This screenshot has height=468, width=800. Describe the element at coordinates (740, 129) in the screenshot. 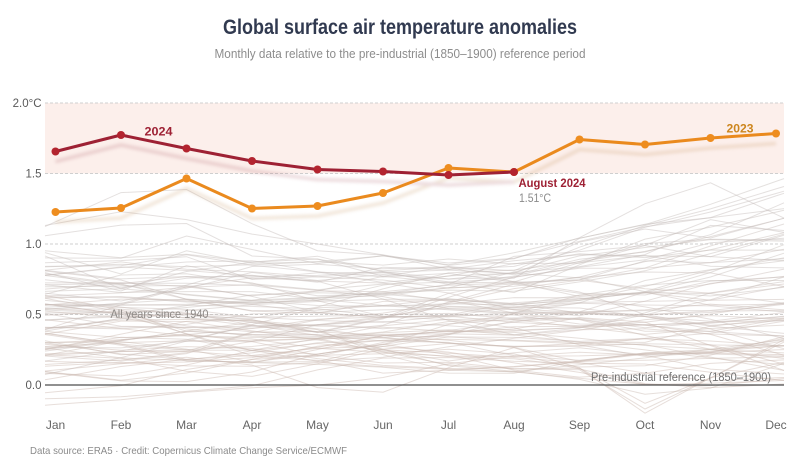

I see `svg-text: 2023` at that location.